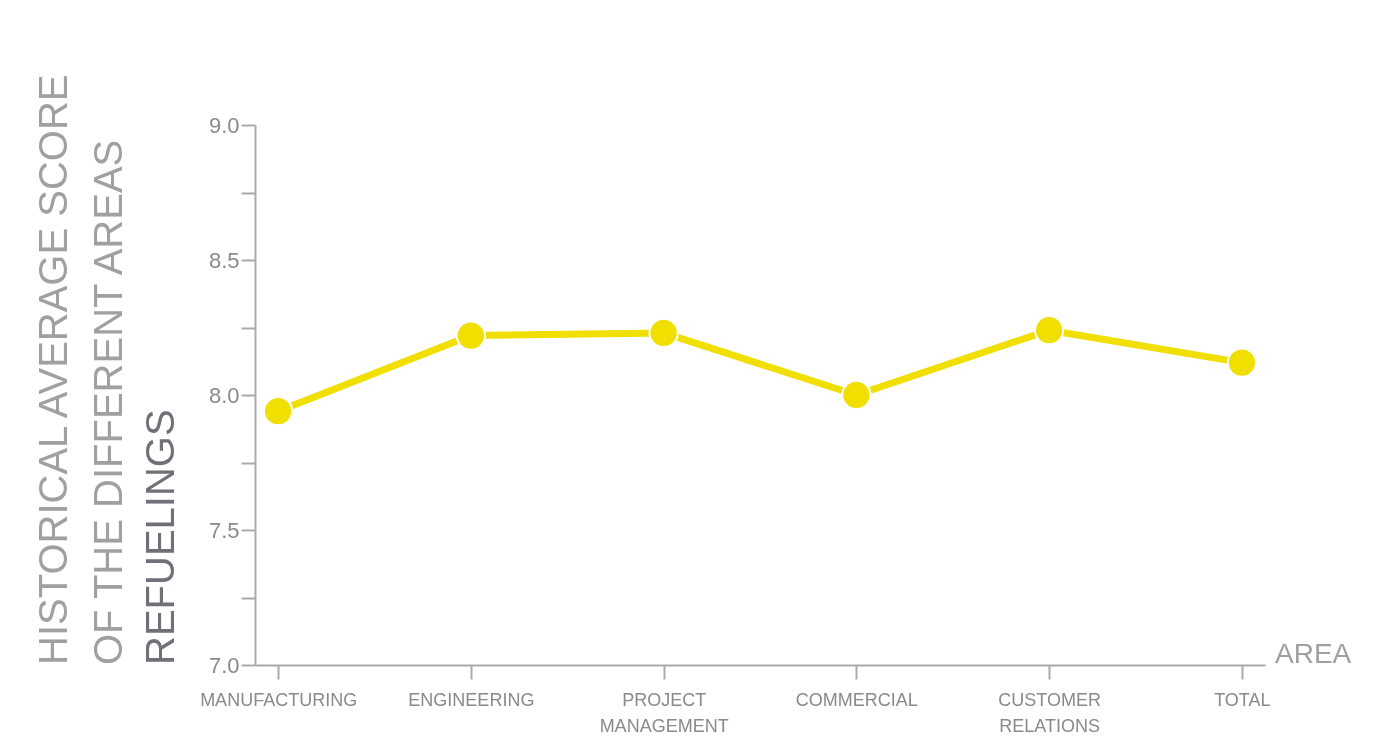 This screenshot has height=738, width=1377. I want to click on text: REFUELINGS, so click(160, 537).